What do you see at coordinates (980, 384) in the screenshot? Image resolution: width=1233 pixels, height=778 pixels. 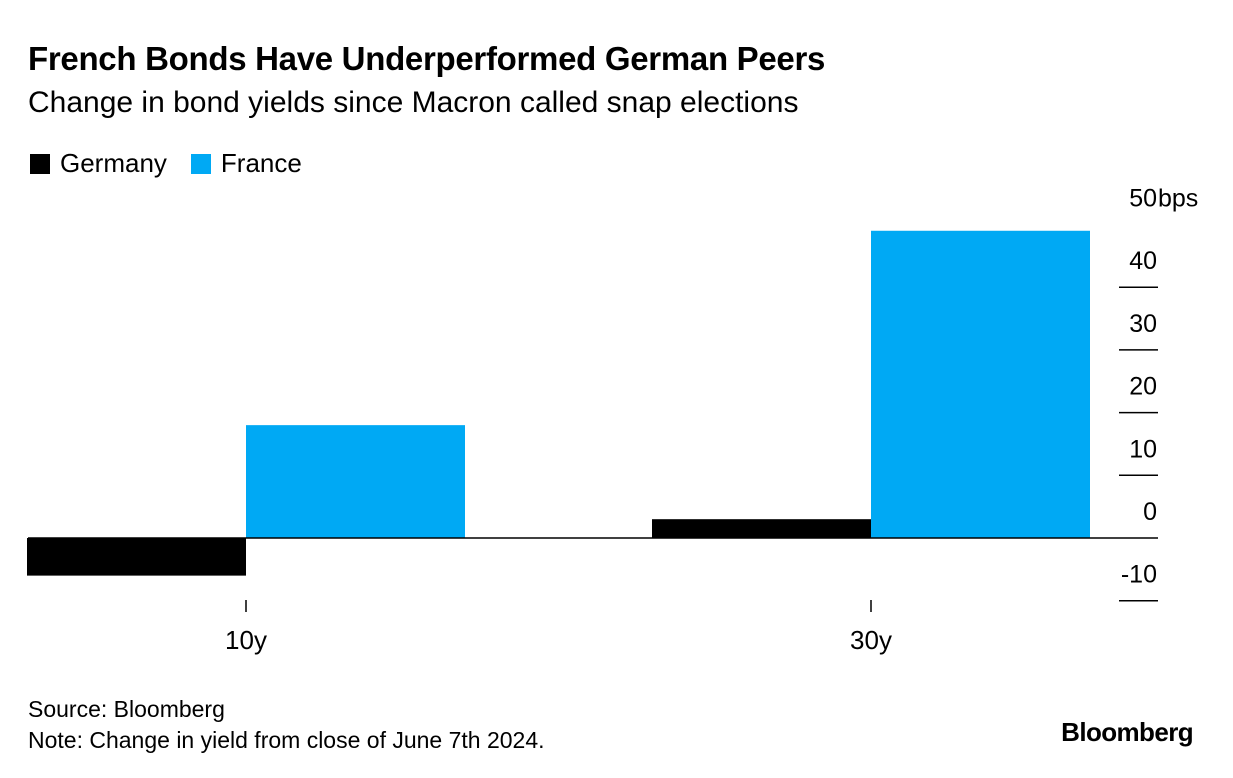 I see `bar-france-30y` at bounding box center [980, 384].